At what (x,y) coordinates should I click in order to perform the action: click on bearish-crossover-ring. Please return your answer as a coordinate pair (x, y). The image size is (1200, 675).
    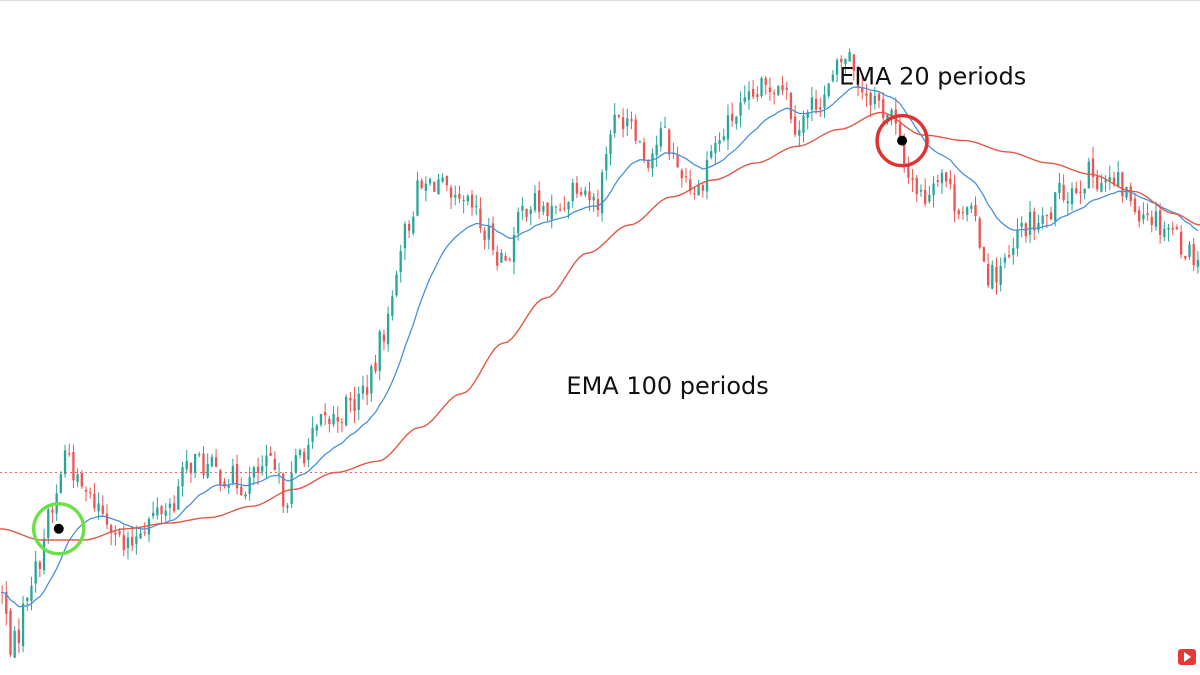
    Looking at the image, I should click on (902, 140).